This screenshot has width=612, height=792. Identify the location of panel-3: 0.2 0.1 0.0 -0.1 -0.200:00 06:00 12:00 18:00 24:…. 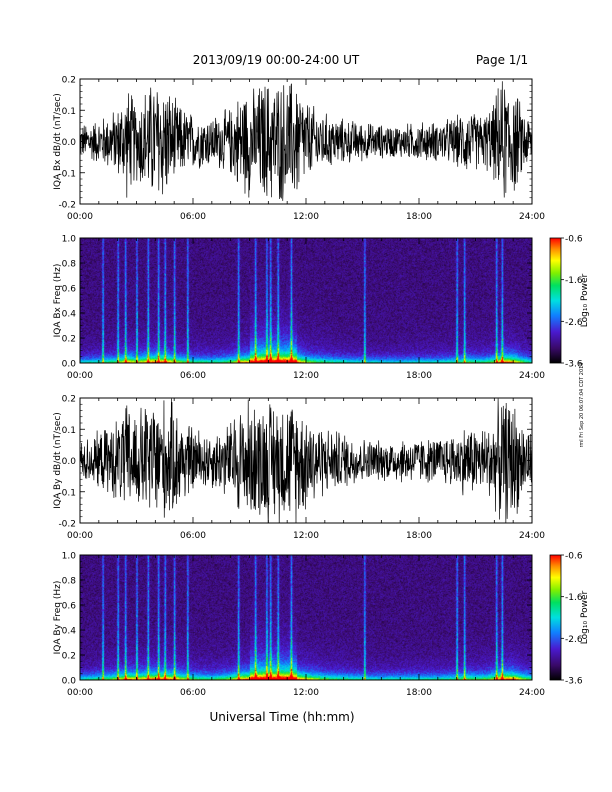
(299, 468).